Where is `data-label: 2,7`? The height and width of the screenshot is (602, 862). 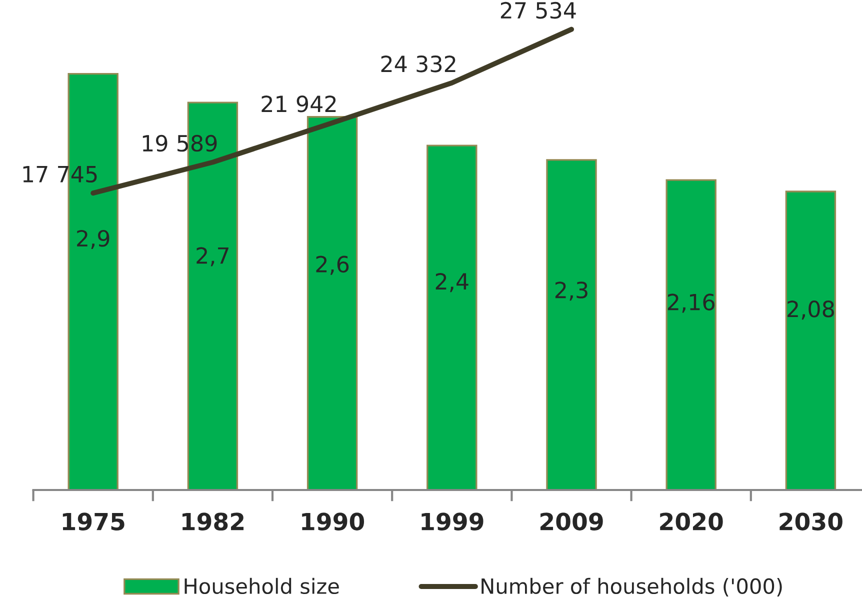
data-label: 2,7 is located at coordinates (212, 256).